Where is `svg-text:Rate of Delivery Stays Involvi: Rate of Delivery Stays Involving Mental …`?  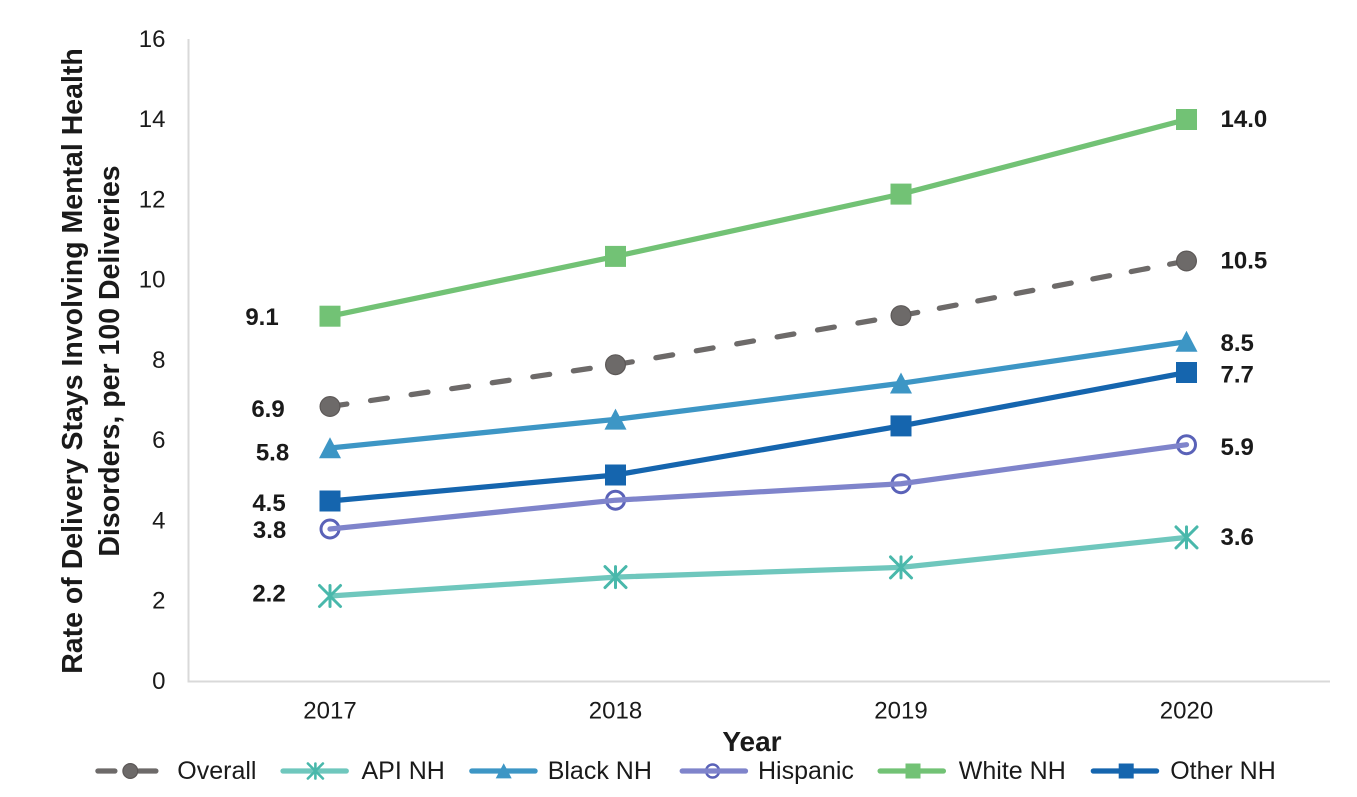 svg-text:Rate of Delivery Stays Involvi: Rate of Delivery Stays Involving Mental … is located at coordinates (73, 361).